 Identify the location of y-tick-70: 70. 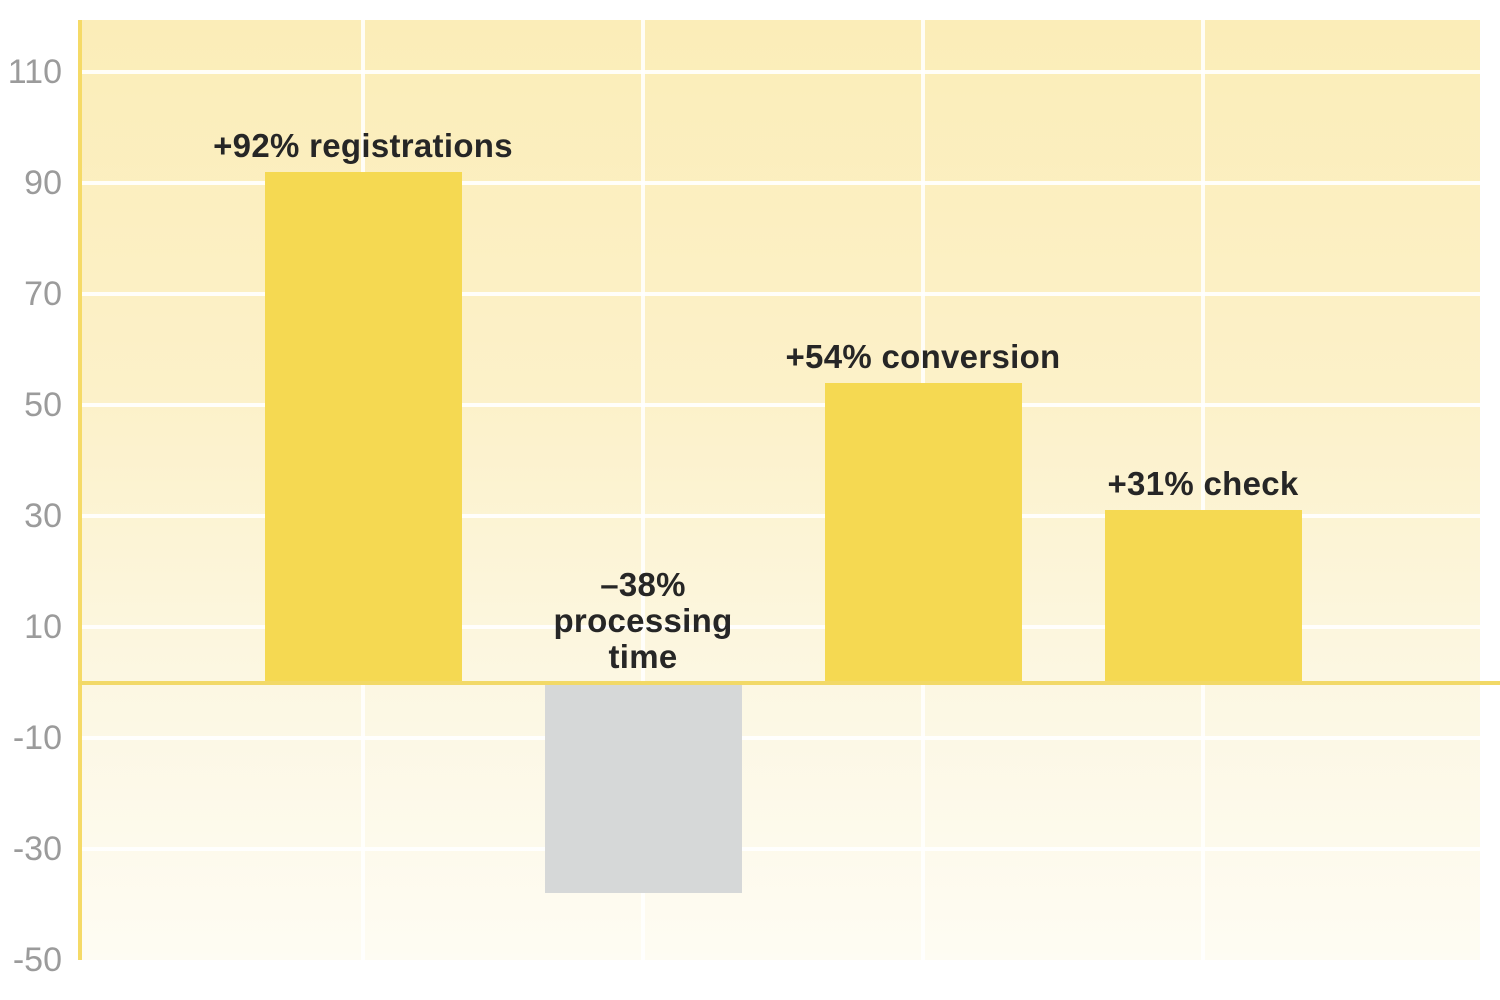
(43, 294).